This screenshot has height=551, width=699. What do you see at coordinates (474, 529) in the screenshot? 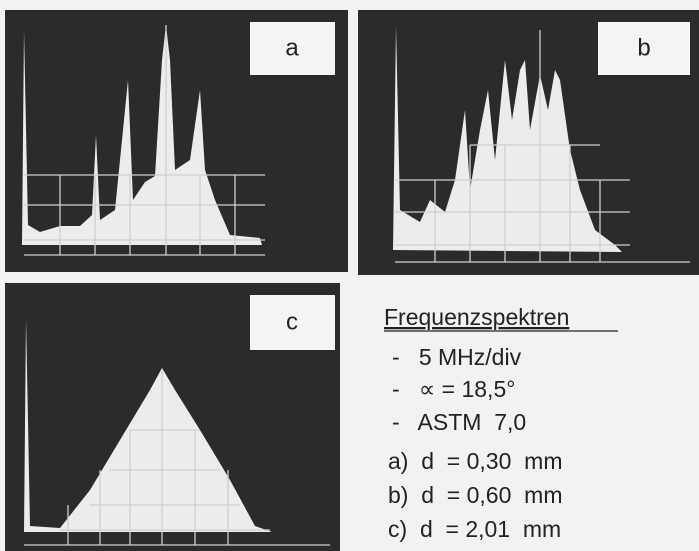
I see `legend-line: c) d = 2,01 mm` at bounding box center [474, 529].